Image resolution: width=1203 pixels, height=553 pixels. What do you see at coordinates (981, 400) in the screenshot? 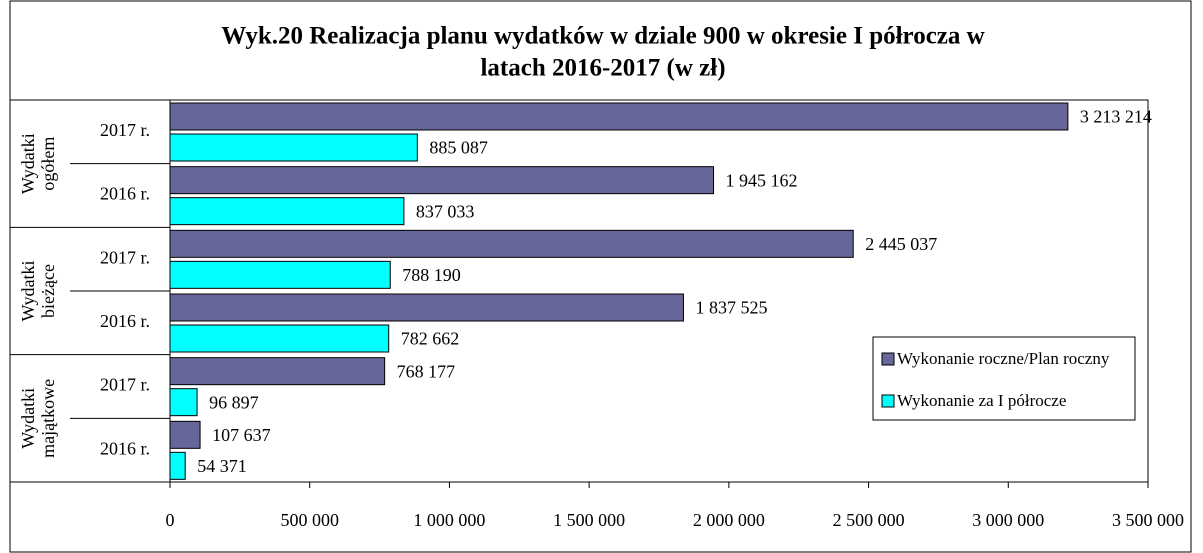
I see `legend-label: Wykonanie za I półrocze` at bounding box center [981, 400].